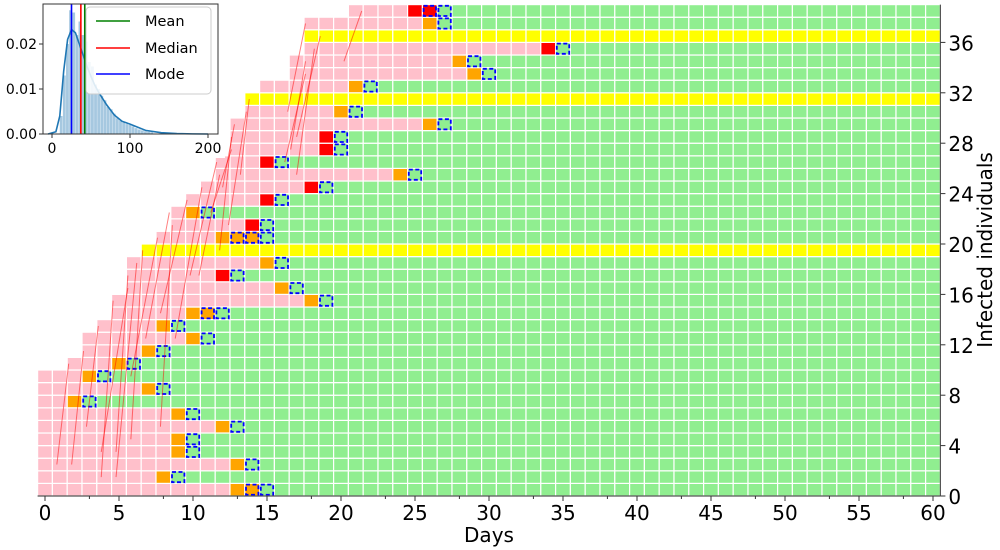 This screenshot has width=1000, height=550. What do you see at coordinates (784, 513) in the screenshot?
I see `x-tick-label: 50` at bounding box center [784, 513].